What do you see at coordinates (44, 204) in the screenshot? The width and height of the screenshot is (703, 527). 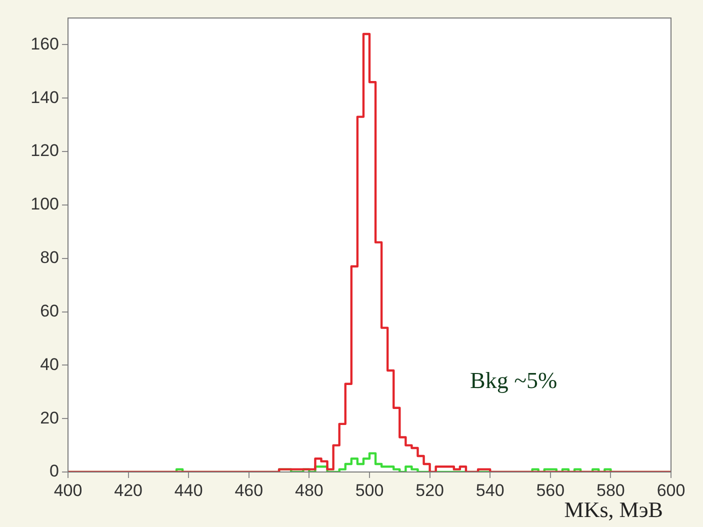 I see `y-tick-label: 100` at bounding box center [44, 204].